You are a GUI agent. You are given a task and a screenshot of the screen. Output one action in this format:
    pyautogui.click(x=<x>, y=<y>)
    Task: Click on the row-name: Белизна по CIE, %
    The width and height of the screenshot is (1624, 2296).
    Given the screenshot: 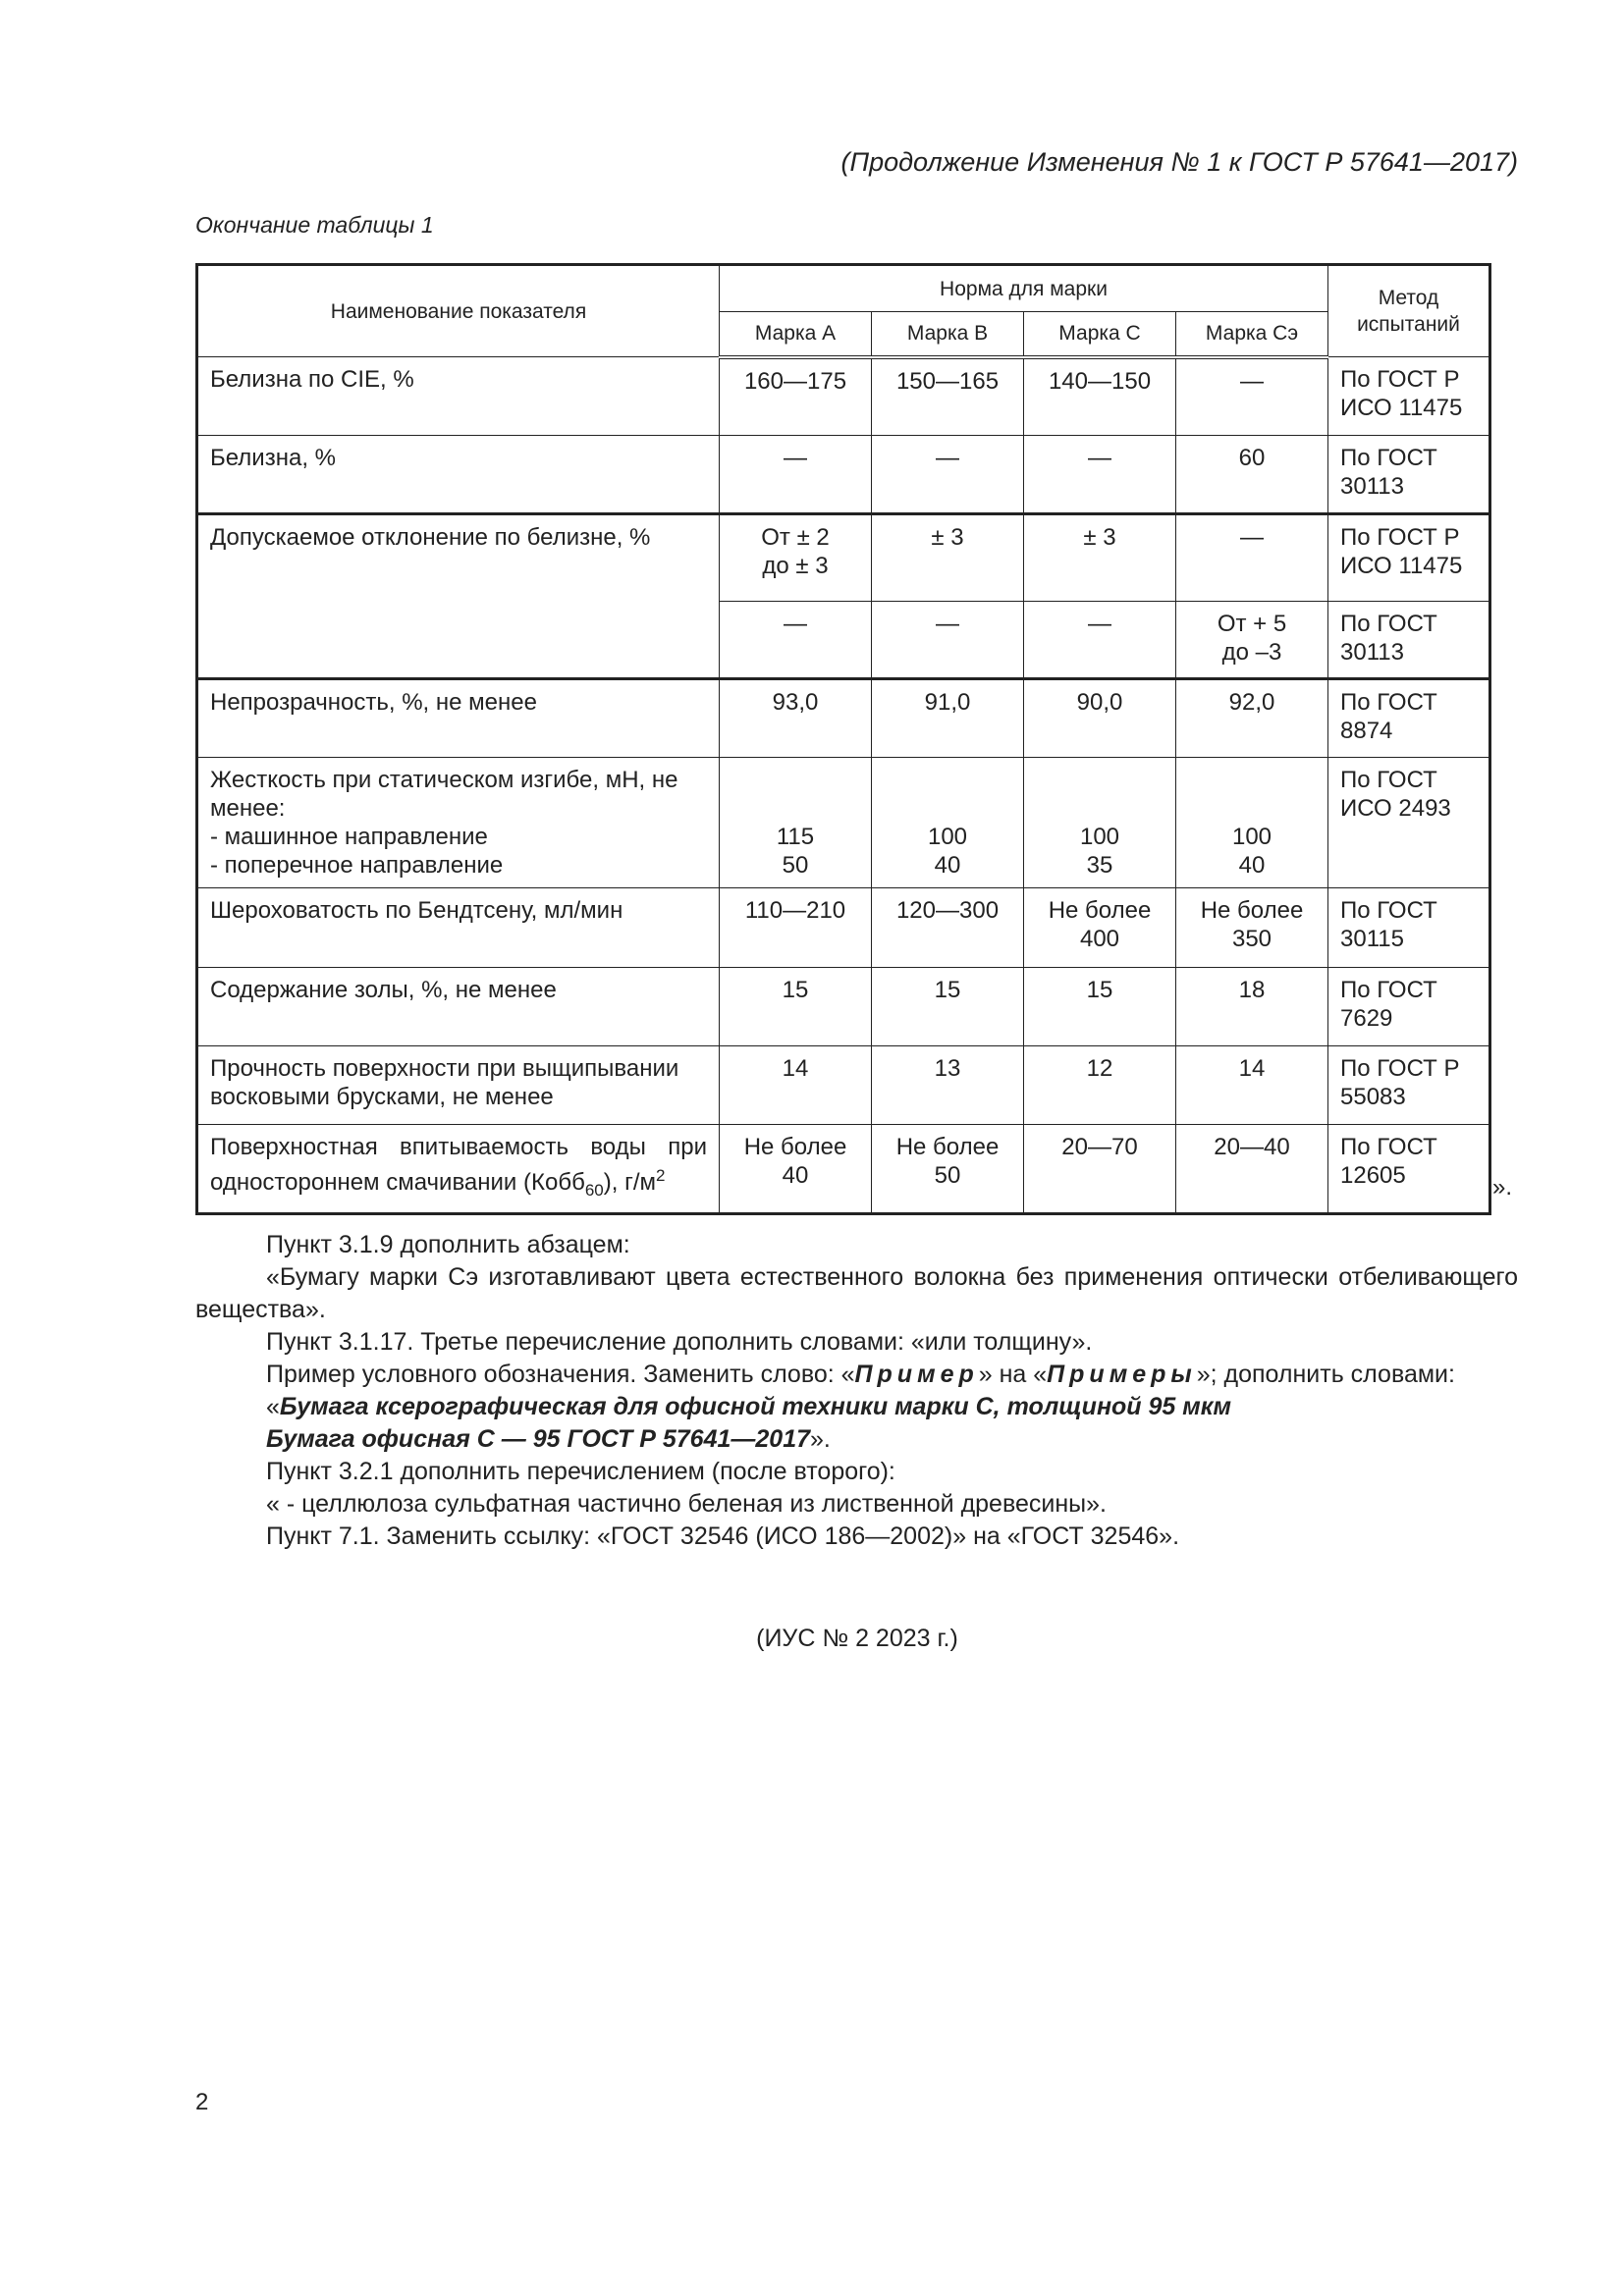 What is the action you would take?
    pyautogui.click(x=458, y=396)
    